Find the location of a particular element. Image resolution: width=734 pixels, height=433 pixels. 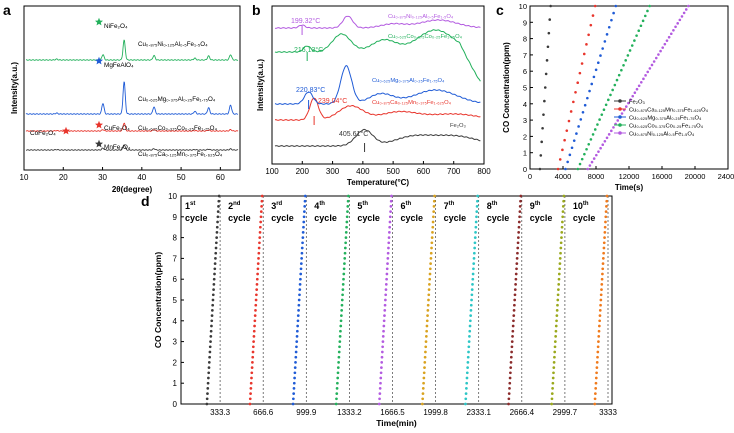

cycle-sup: st is located at coordinates (192, 204).